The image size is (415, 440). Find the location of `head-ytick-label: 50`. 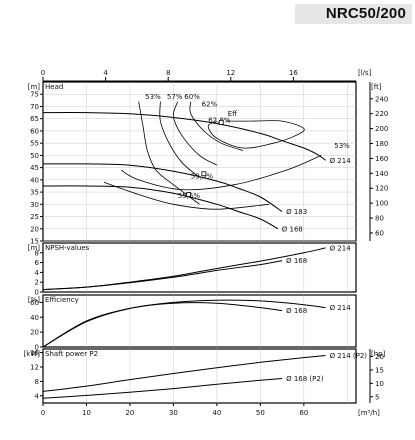

head-ytick-label: 50 is located at coordinates (34, 156).